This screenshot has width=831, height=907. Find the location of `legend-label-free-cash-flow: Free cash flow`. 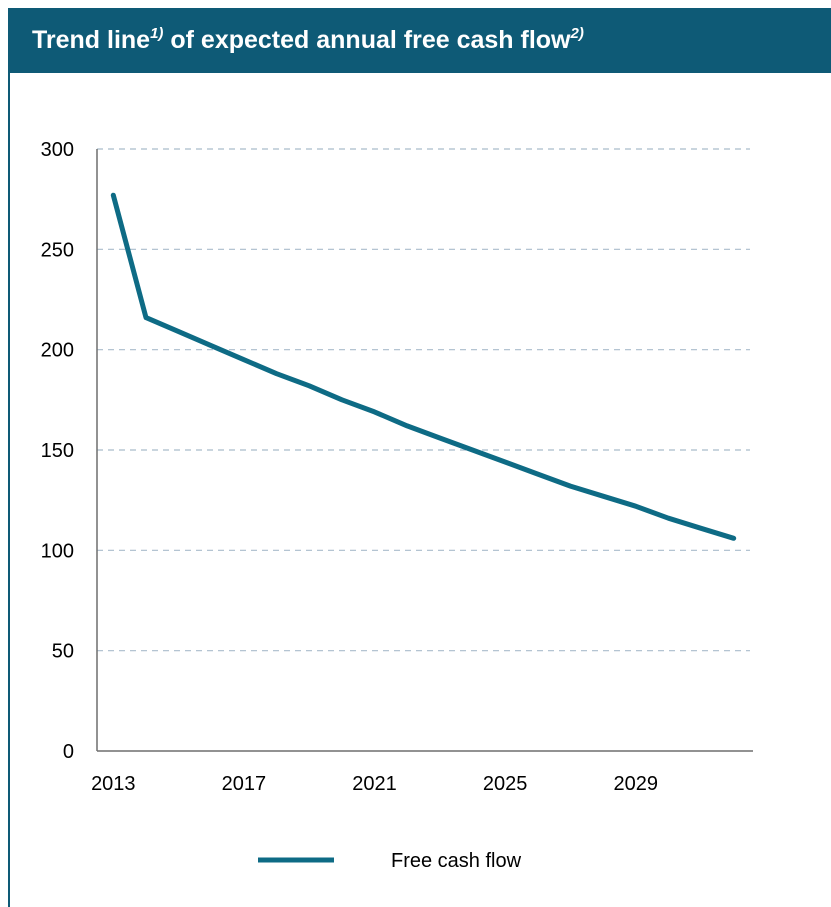

legend-label-free-cash-flow: Free cash flow is located at coordinates (456, 861).